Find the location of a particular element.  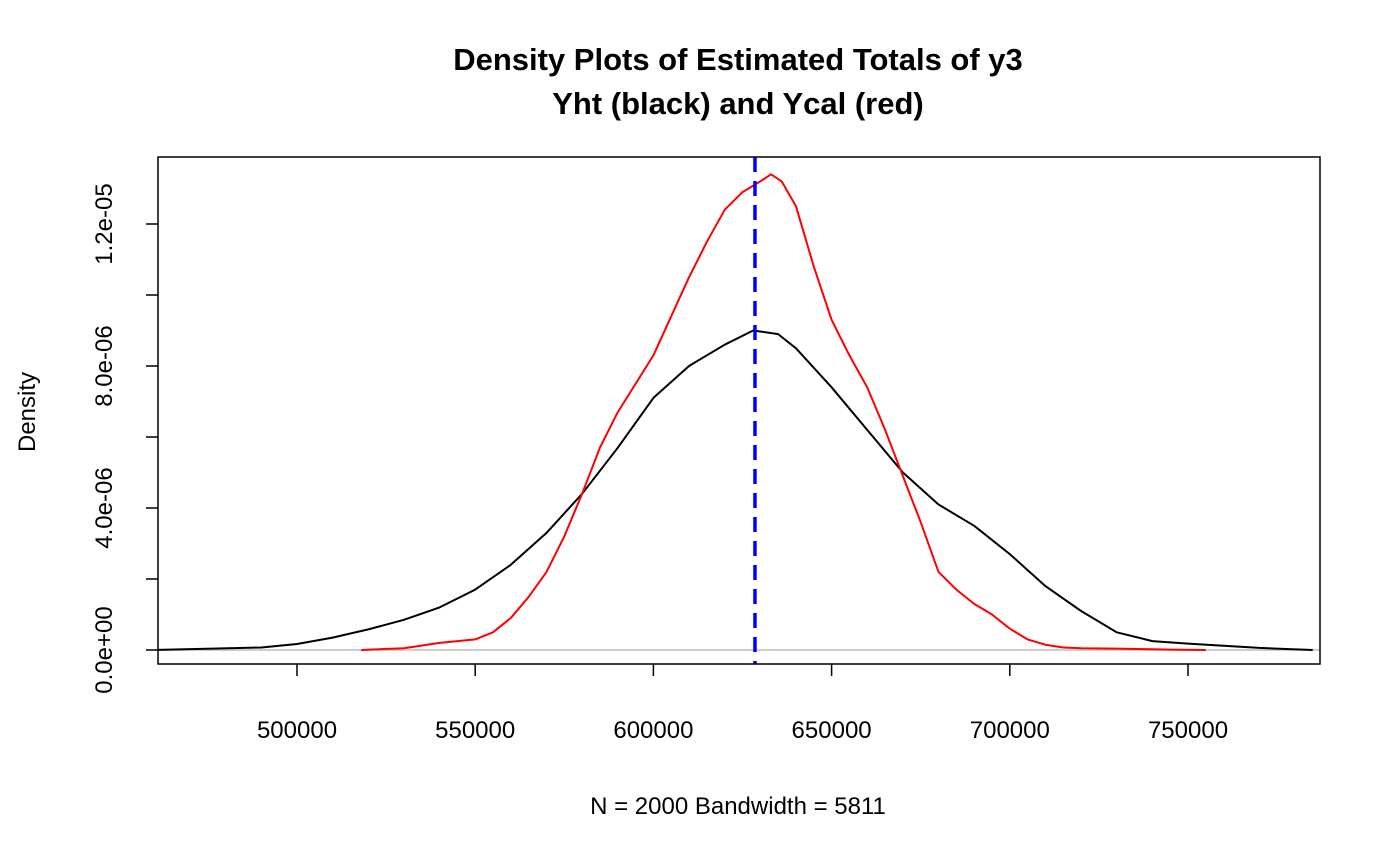

x-axis: 500000 550000 600000 650000 700000 750000 is located at coordinates (742, 704).